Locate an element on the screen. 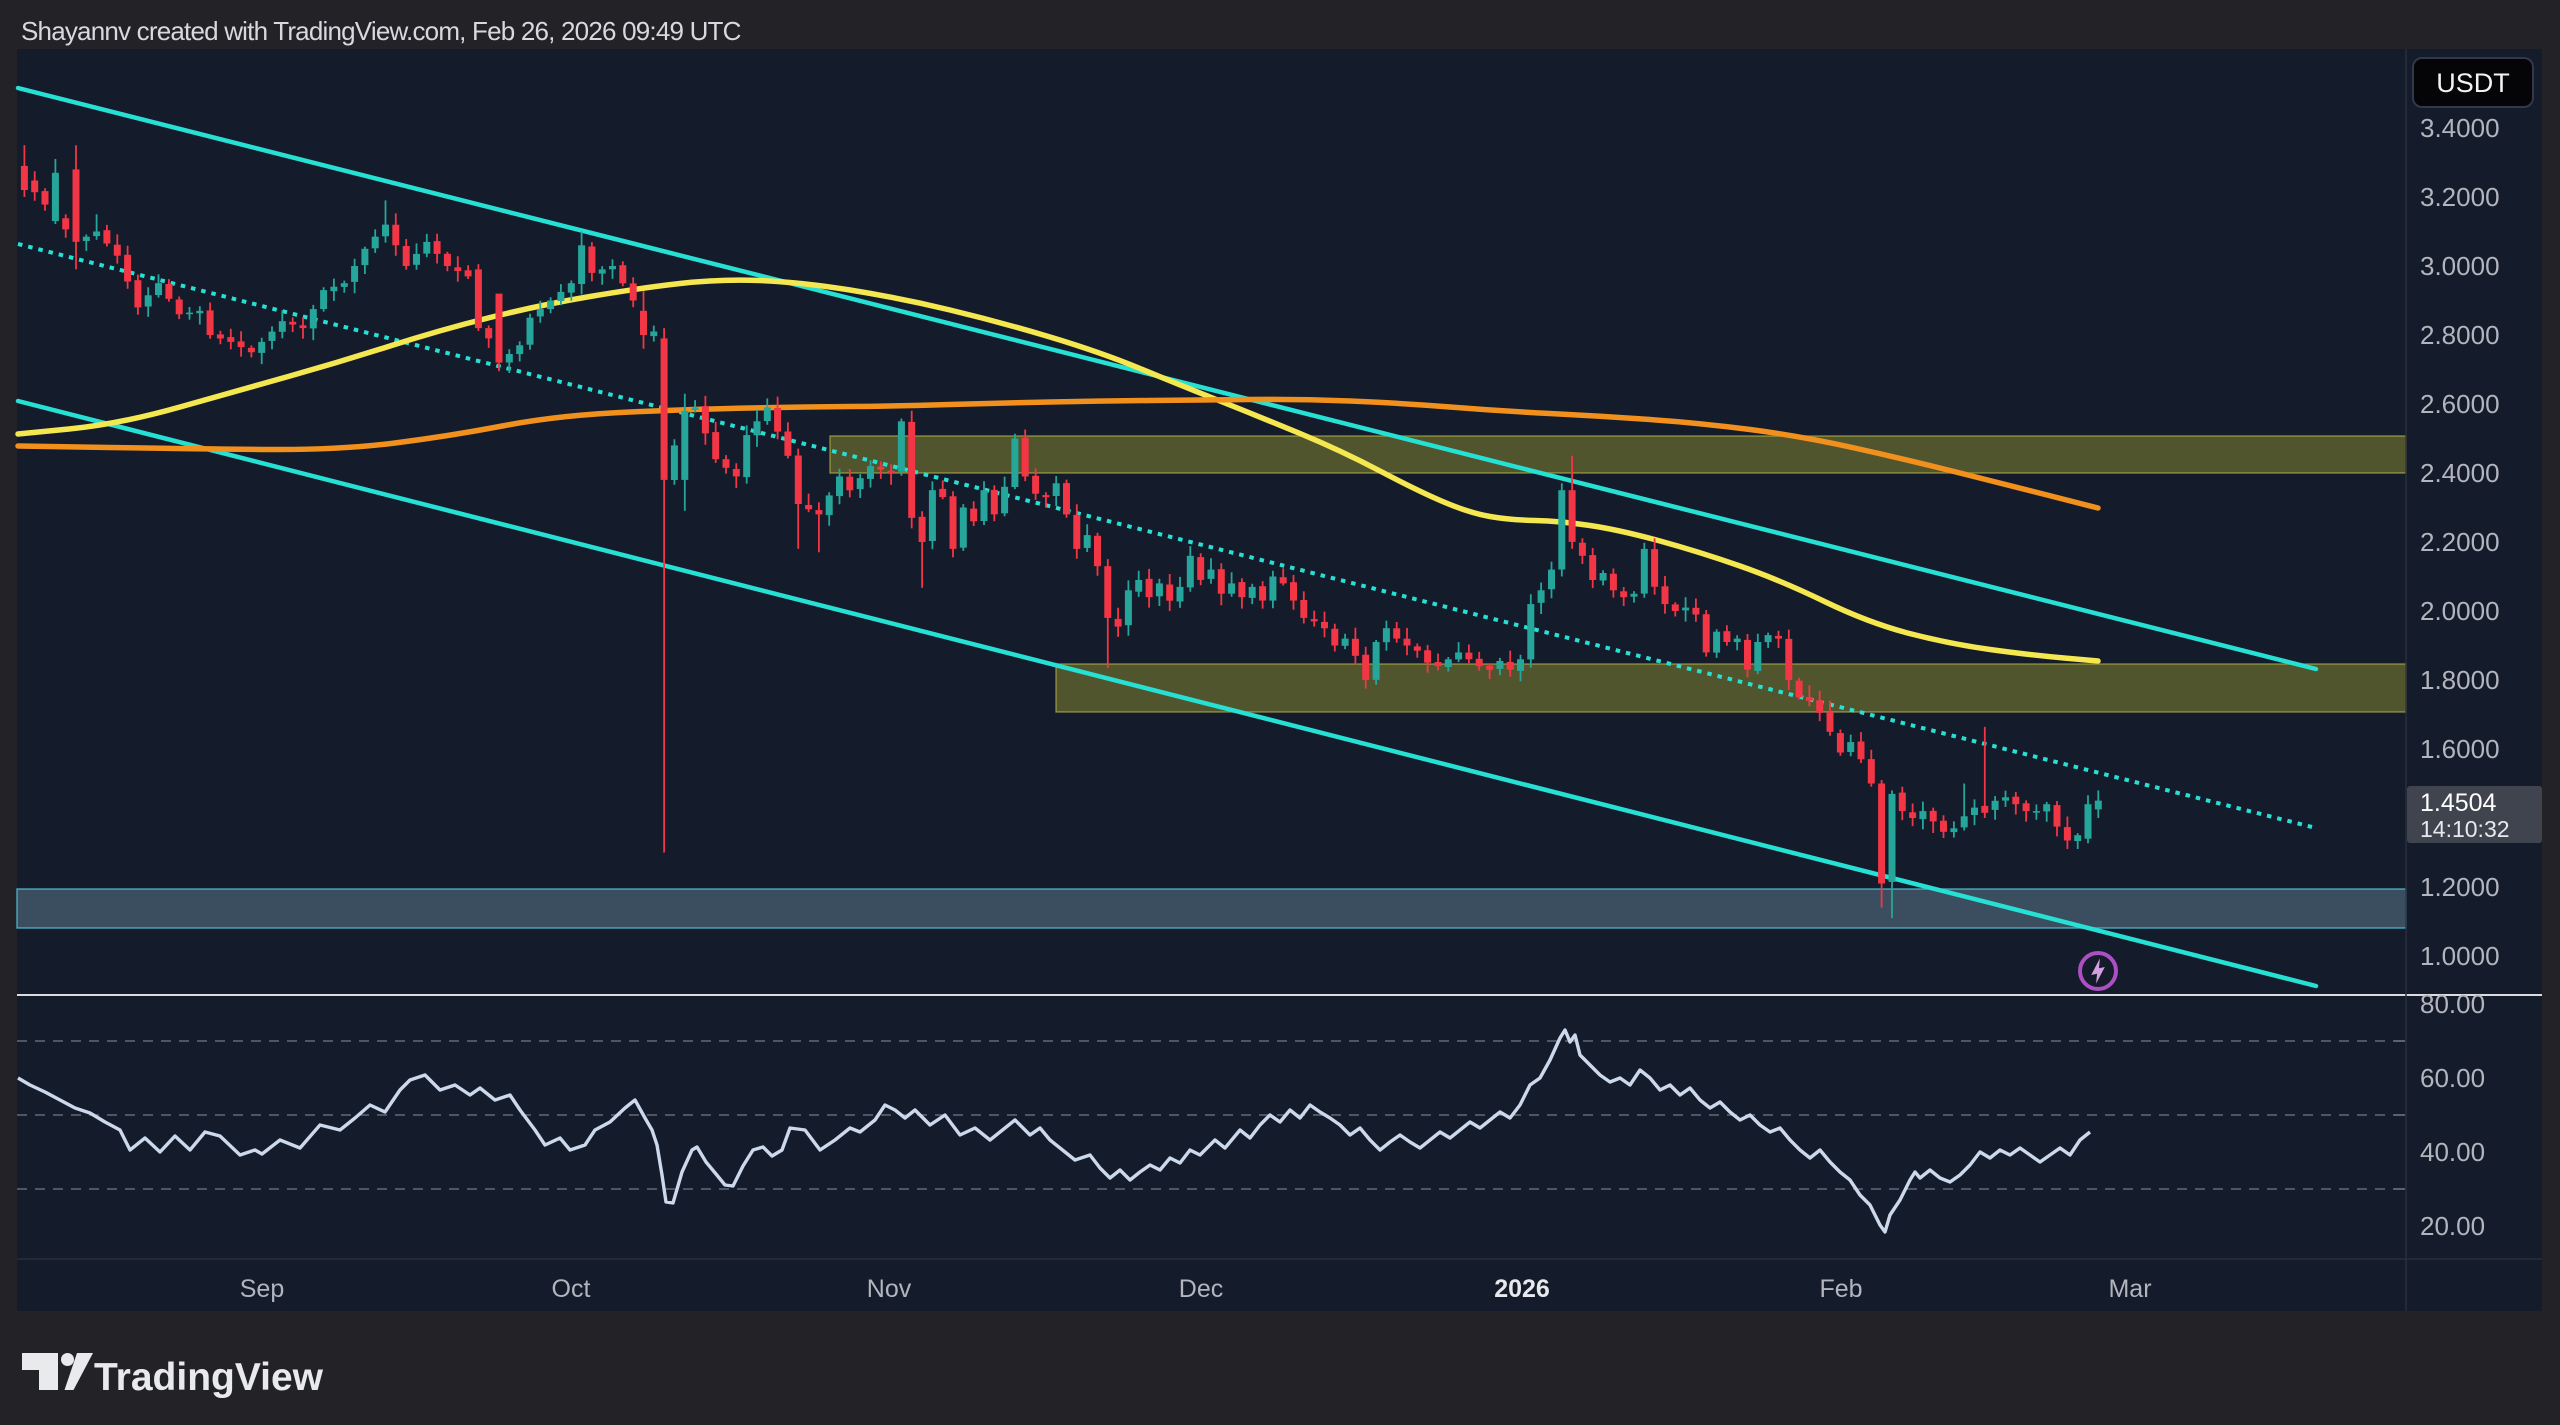  svg-text: 20.00 is located at coordinates (2452, 1226).